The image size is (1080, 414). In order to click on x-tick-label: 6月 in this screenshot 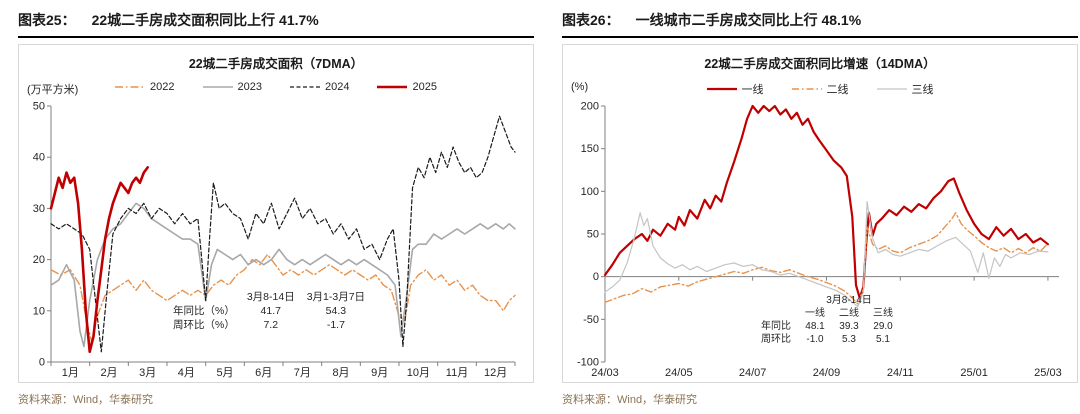, I will do `click(263, 373)`.